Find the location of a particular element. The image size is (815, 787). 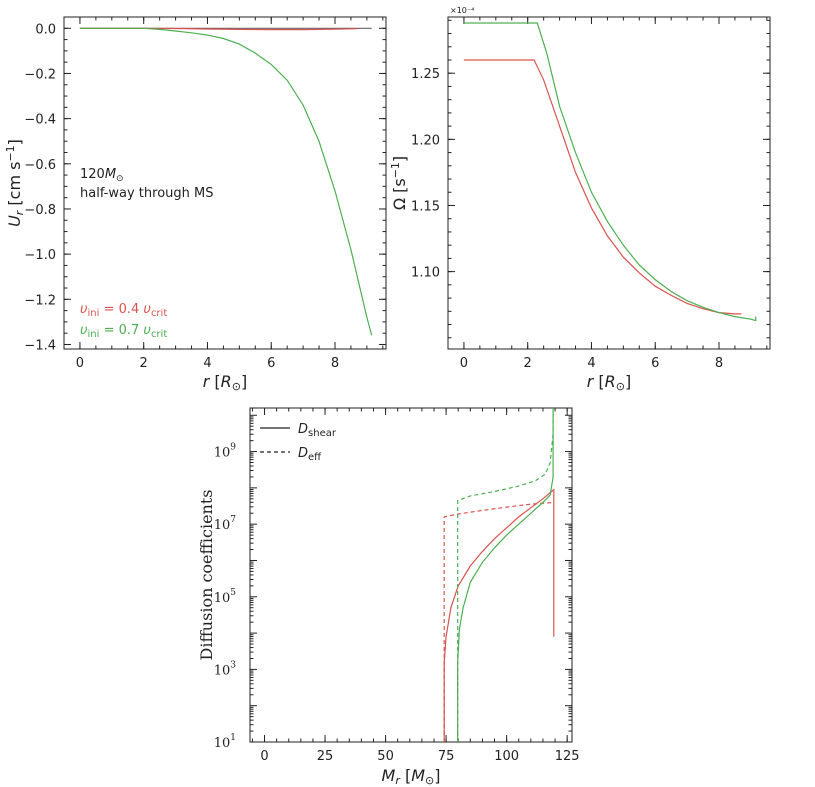

y-tick-label: 10⁷ is located at coordinates (225, 524).